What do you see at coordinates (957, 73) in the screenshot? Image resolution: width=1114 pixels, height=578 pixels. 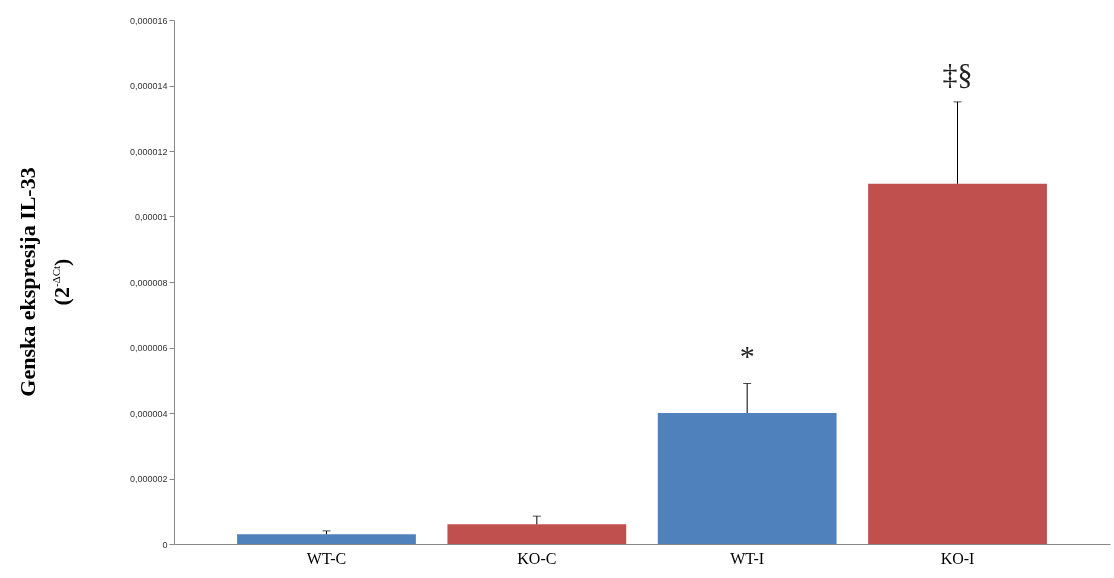 I see `annotation: ‡§` at bounding box center [957, 73].